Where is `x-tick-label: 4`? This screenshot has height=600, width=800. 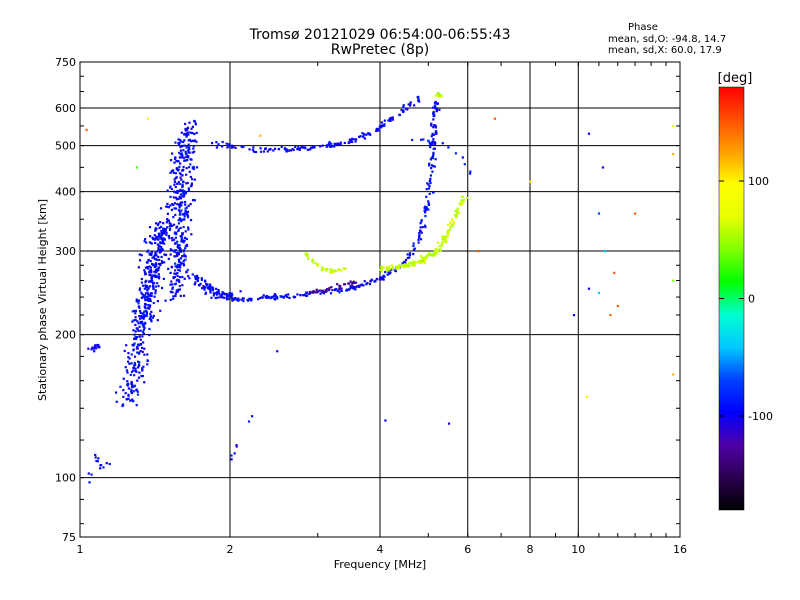
x-tick-label: 4 is located at coordinates (380, 549).